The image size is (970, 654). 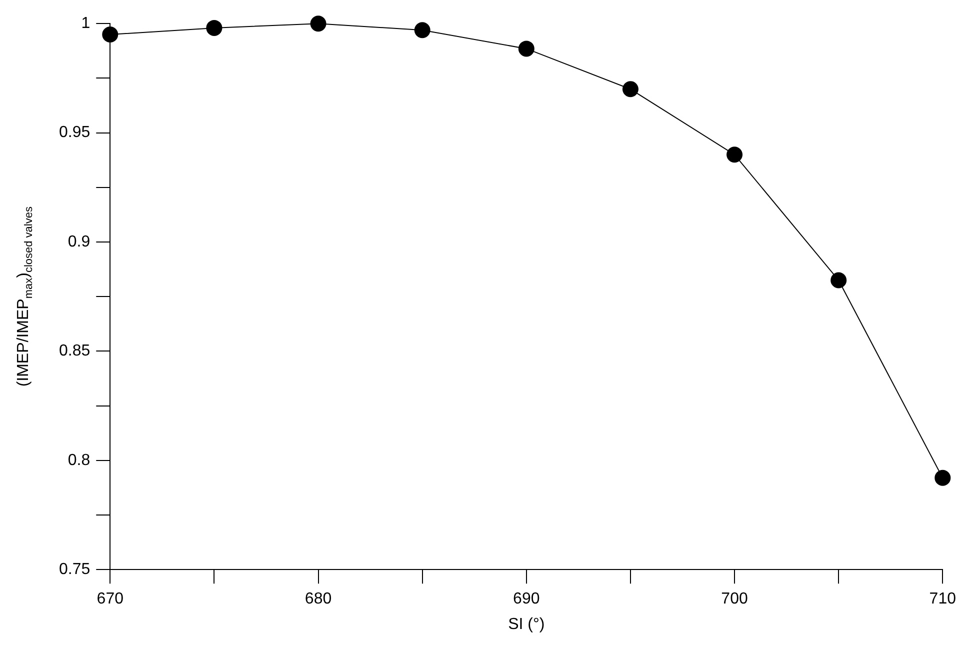 What do you see at coordinates (110, 599) in the screenshot?
I see `x-tick-label: 670` at bounding box center [110, 599].